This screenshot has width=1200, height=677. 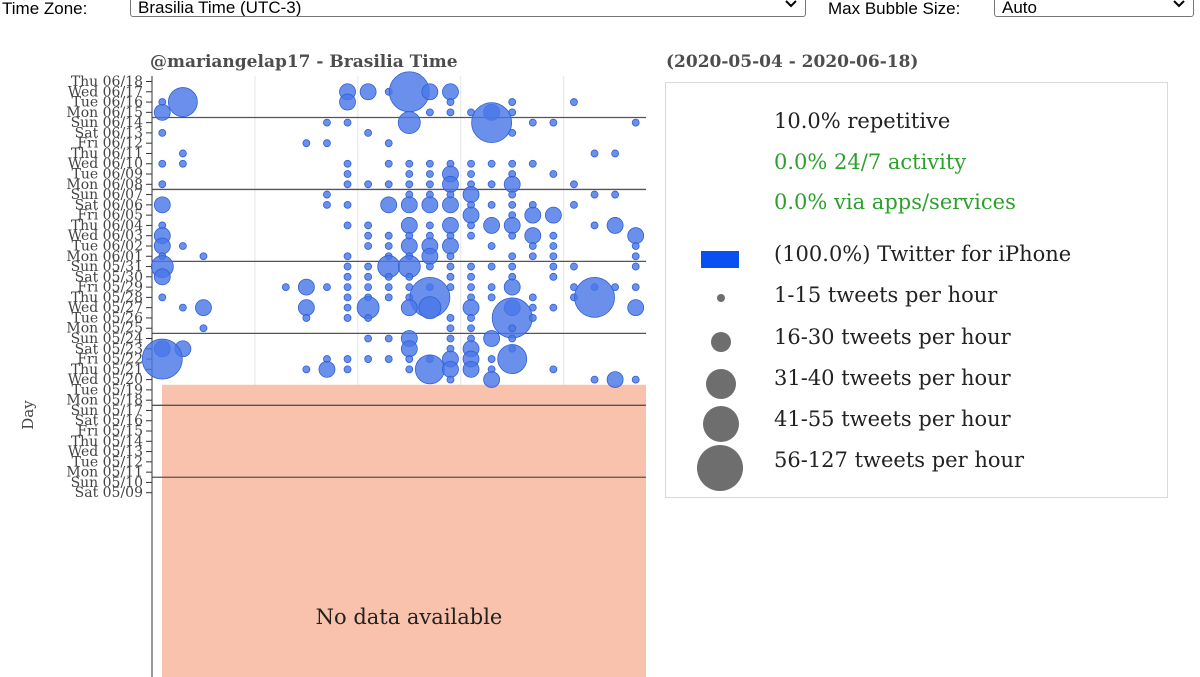 What do you see at coordinates (107, 339) in the screenshot?
I see `y-tick-label: Sun 05/24` at bounding box center [107, 339].